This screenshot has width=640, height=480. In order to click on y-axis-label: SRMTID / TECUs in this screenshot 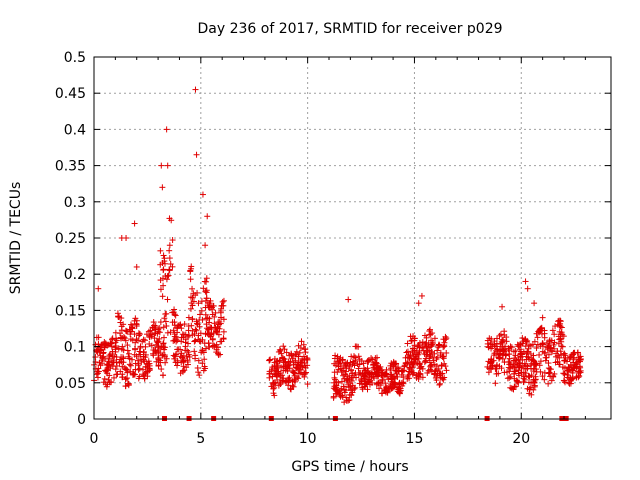, I will do `click(16, 238)`.